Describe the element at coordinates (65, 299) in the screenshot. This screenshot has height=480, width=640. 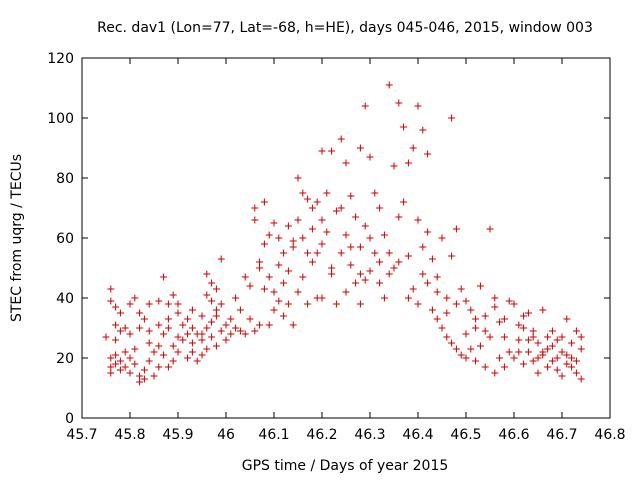
I see `y-tick-label: 40` at that location.